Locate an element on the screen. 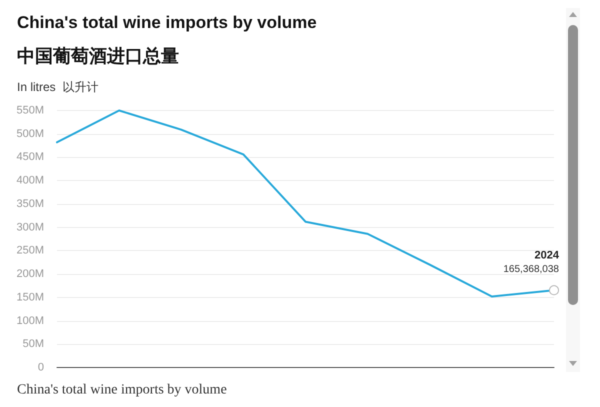 Image resolution: width=600 pixels, height=407 pixels. text: China's total wine imports by volume is located at coordinates (122, 390).